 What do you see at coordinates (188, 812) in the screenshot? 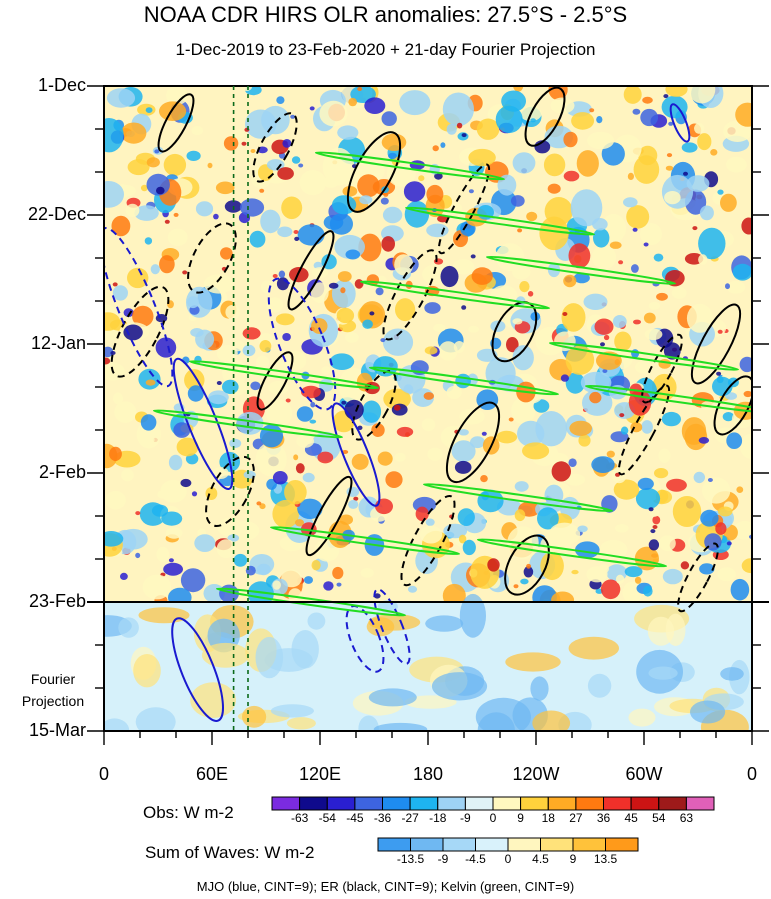
I see `obs-colorbar-title: Obs: W m-2` at bounding box center [188, 812].